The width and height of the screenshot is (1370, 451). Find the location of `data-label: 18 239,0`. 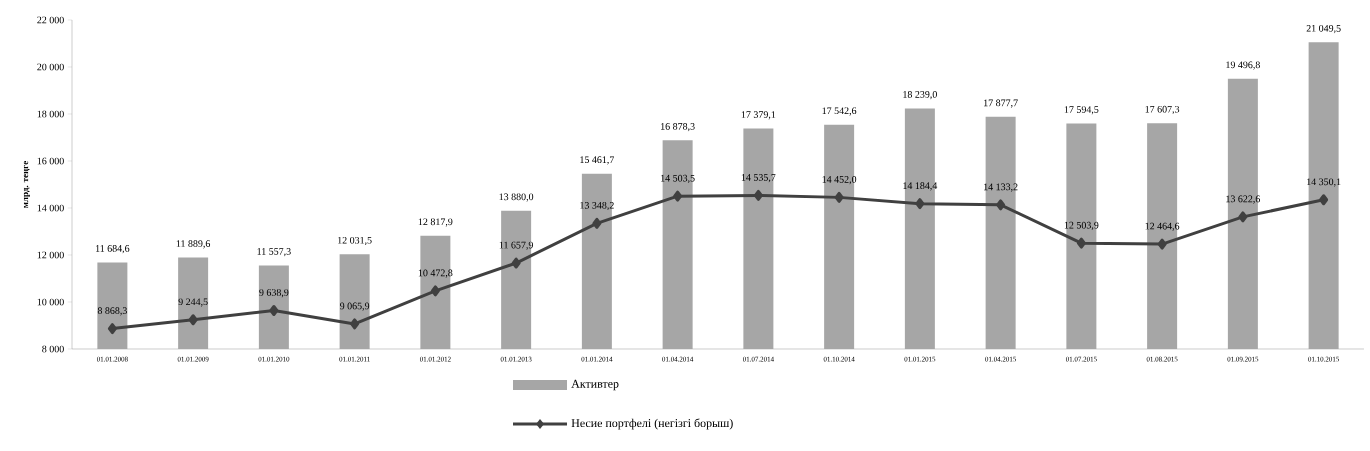

data-label: 18 239,0 is located at coordinates (920, 95).